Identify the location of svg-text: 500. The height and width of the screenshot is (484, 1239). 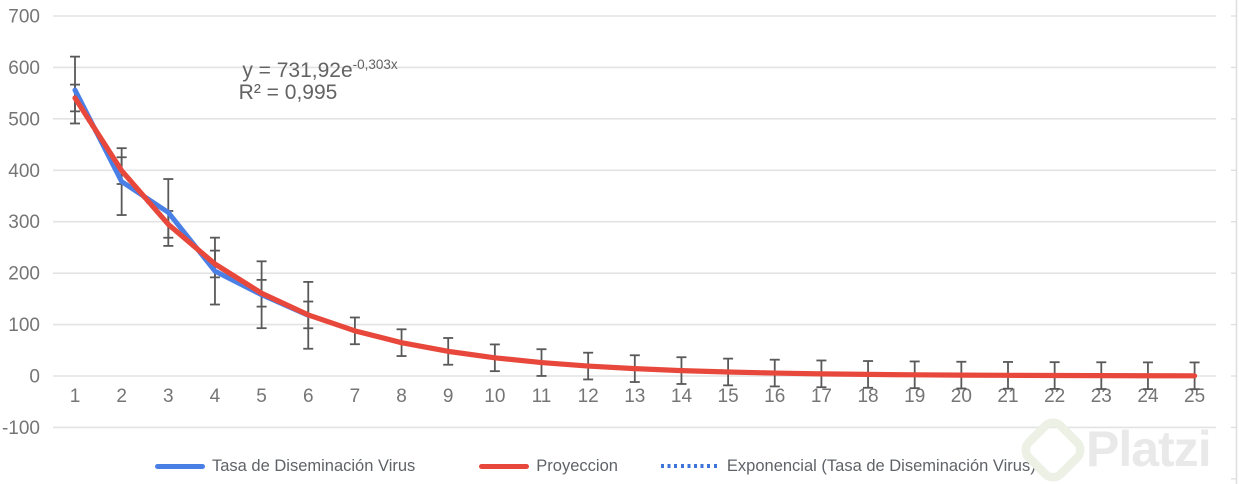
(24, 119).